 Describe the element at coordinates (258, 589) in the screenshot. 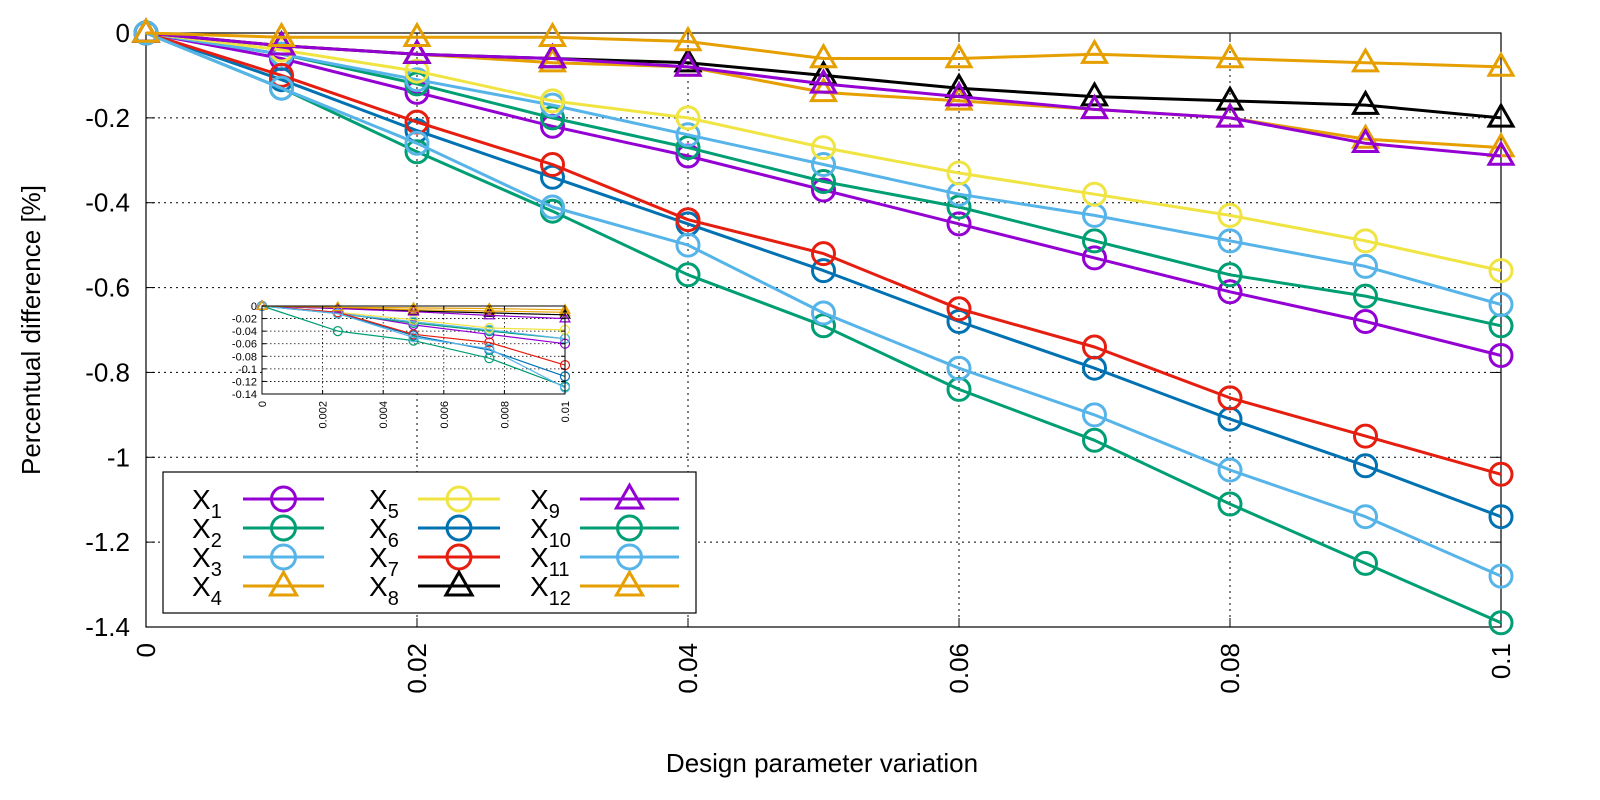

I see `legend-entry-X4: X4` at that location.